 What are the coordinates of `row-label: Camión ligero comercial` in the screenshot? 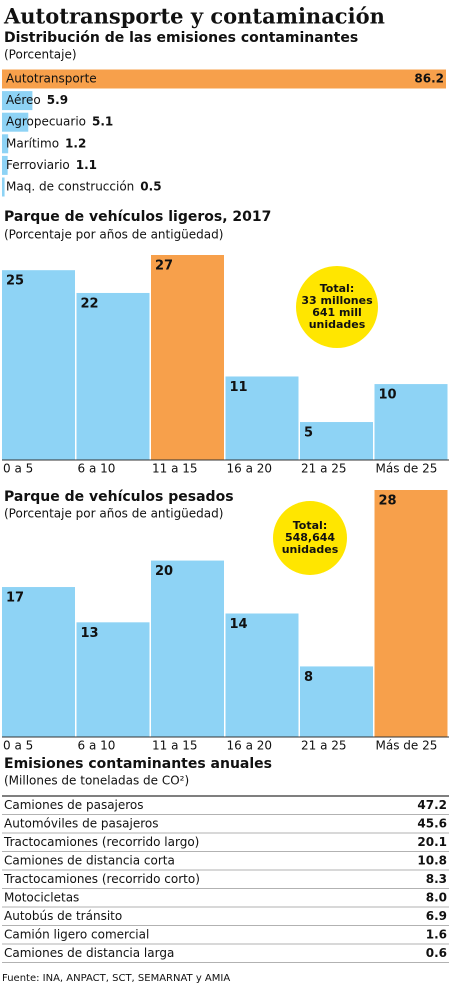 It's located at (76, 934).